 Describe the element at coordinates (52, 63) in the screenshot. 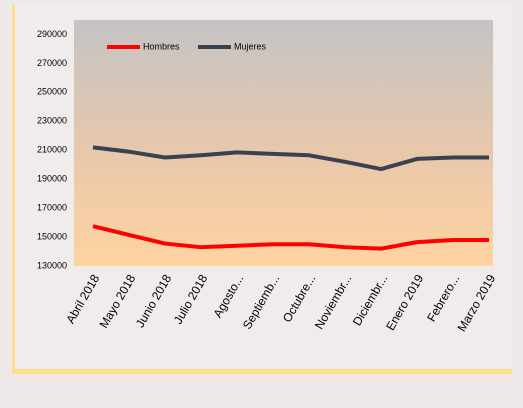

I see `y-tick-label: 270000` at that location.